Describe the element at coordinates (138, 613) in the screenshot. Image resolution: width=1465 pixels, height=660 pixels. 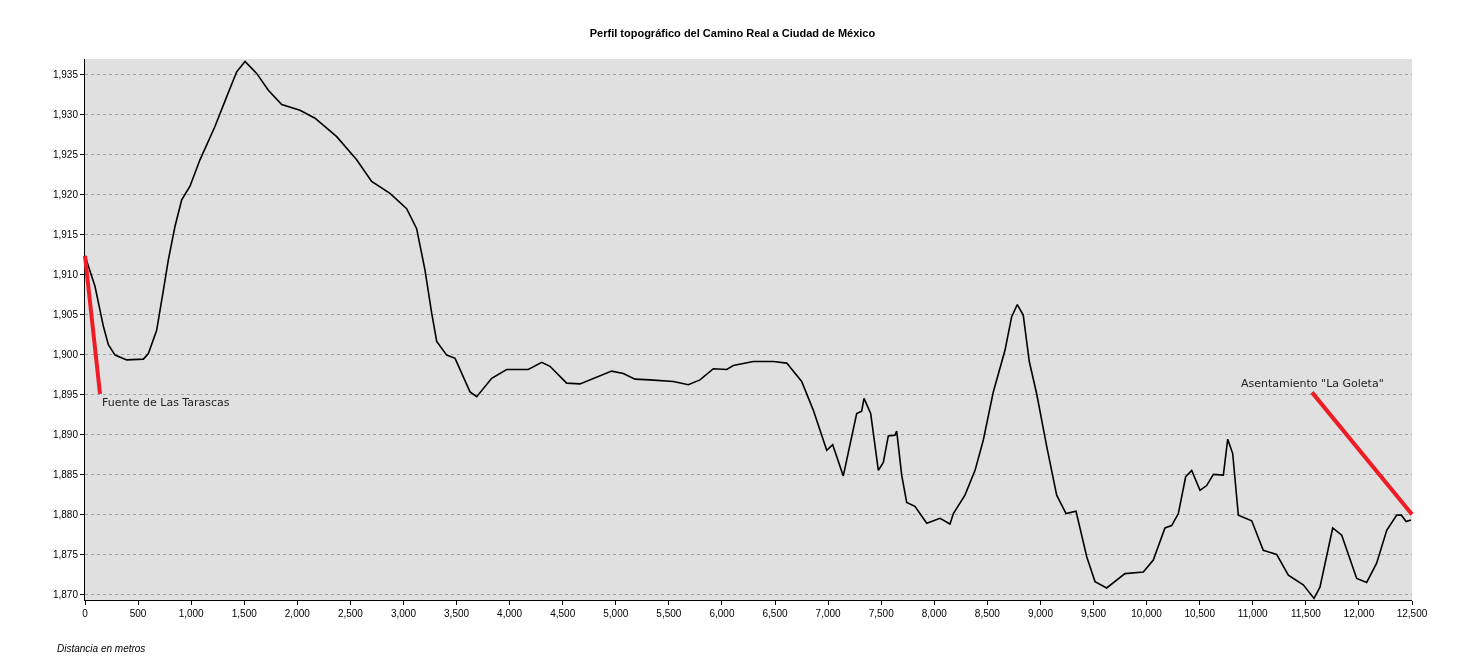
I see `x-tick-label: 500` at that location.